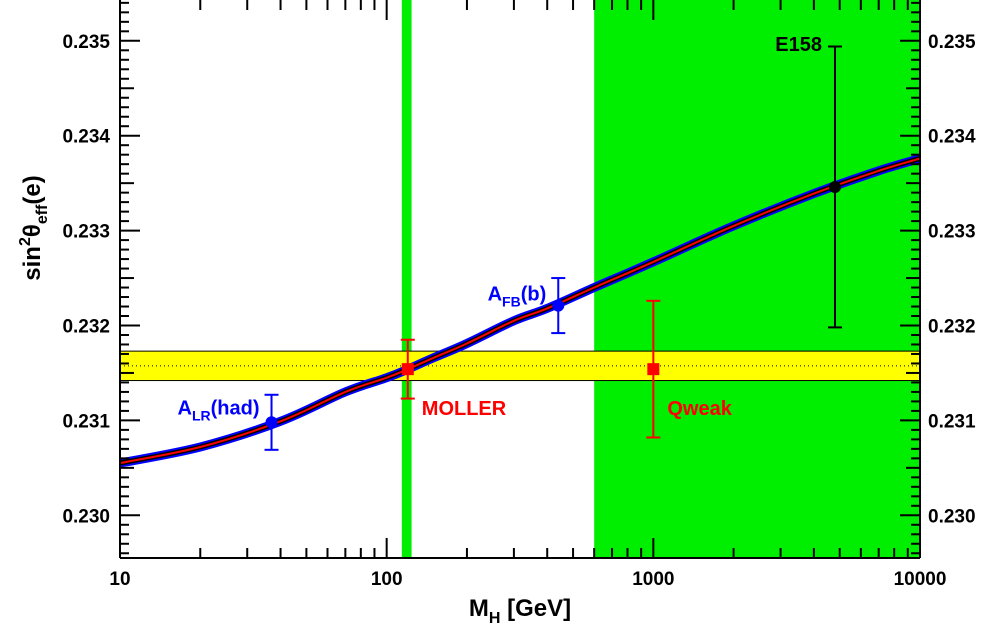  What do you see at coordinates (517, 297) in the screenshot?
I see `point-label-1: AFB(b)` at bounding box center [517, 297].